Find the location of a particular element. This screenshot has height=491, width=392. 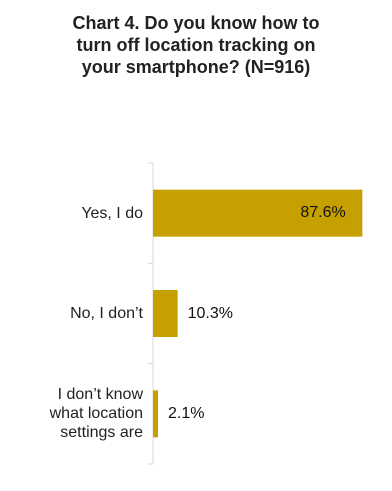

category-label-2-line-0: I don’t know is located at coordinates (100, 395).